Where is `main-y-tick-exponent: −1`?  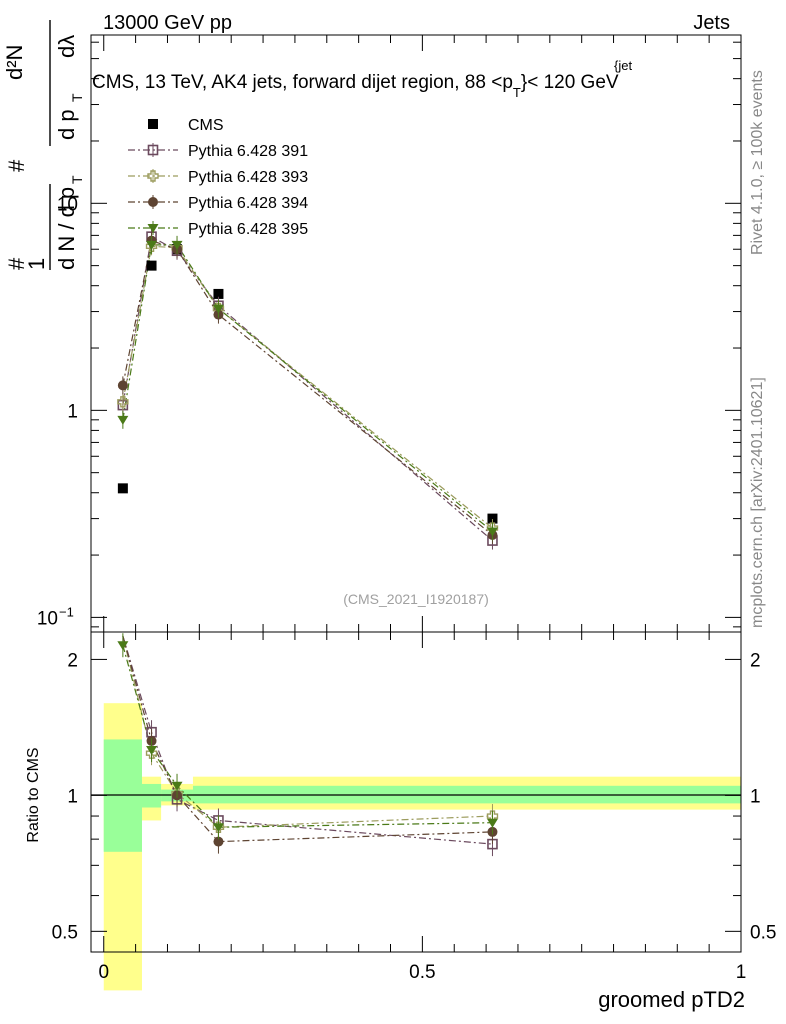 main-y-tick-exponent: −1 is located at coordinates (66, 611).